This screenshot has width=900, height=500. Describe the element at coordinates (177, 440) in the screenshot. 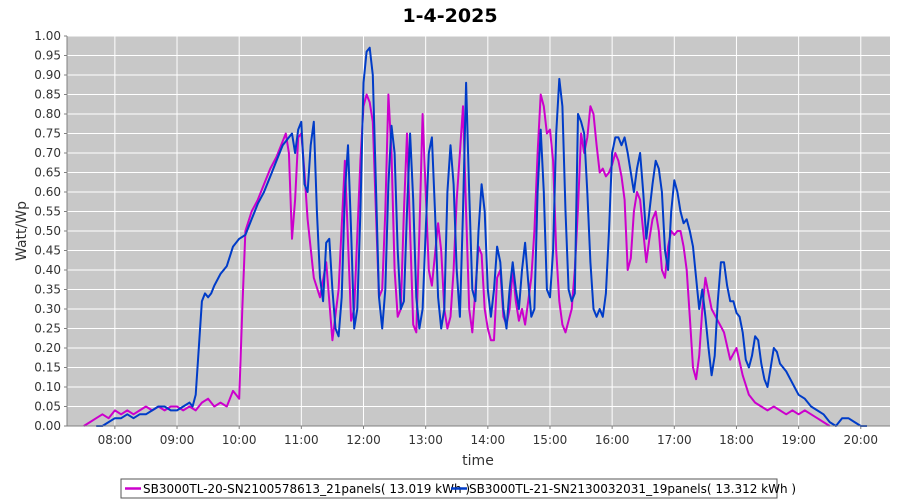

I see `x-tick-label: 09:00` at that location.